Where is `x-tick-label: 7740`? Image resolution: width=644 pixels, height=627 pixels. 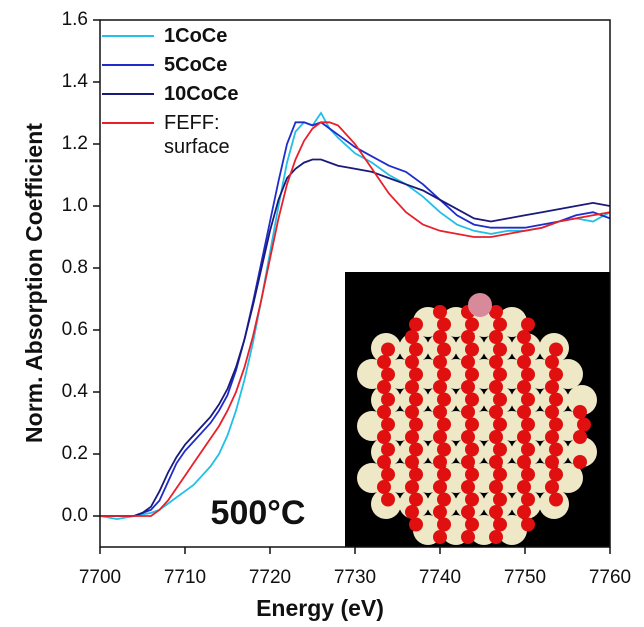
x-tick-label: 7740 is located at coordinates (440, 577).